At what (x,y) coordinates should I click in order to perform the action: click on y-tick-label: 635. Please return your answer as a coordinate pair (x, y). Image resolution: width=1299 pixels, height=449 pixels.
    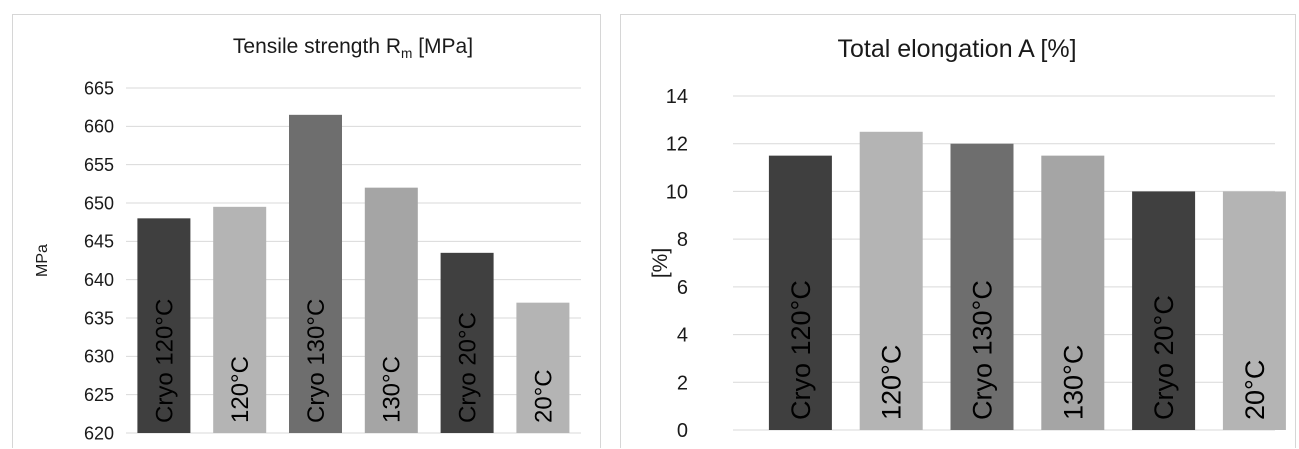
    Looking at the image, I should click on (99, 318).